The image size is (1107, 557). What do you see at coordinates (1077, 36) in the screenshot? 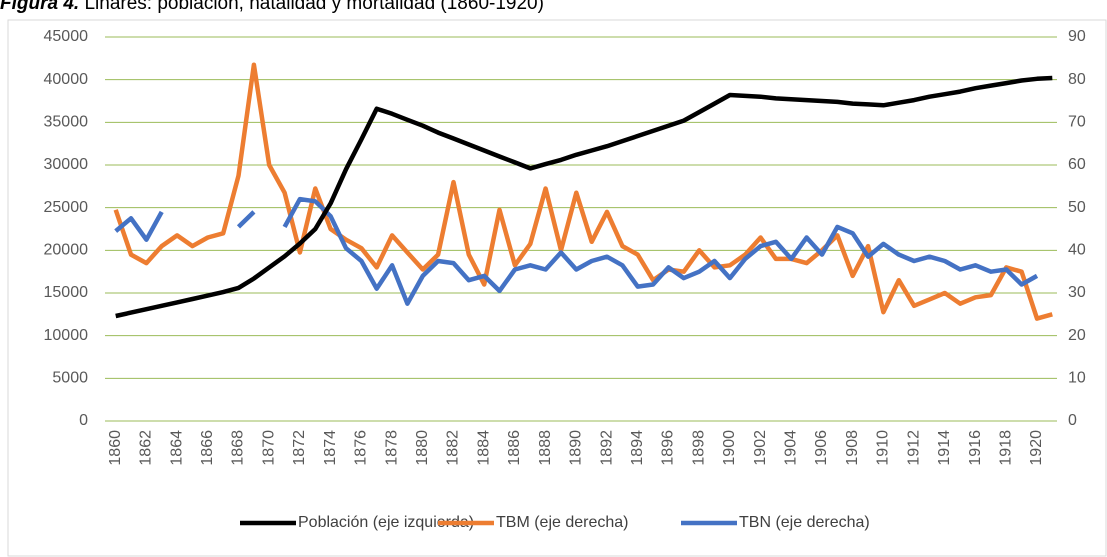
I see `y2-tick-label: 90` at bounding box center [1077, 36].